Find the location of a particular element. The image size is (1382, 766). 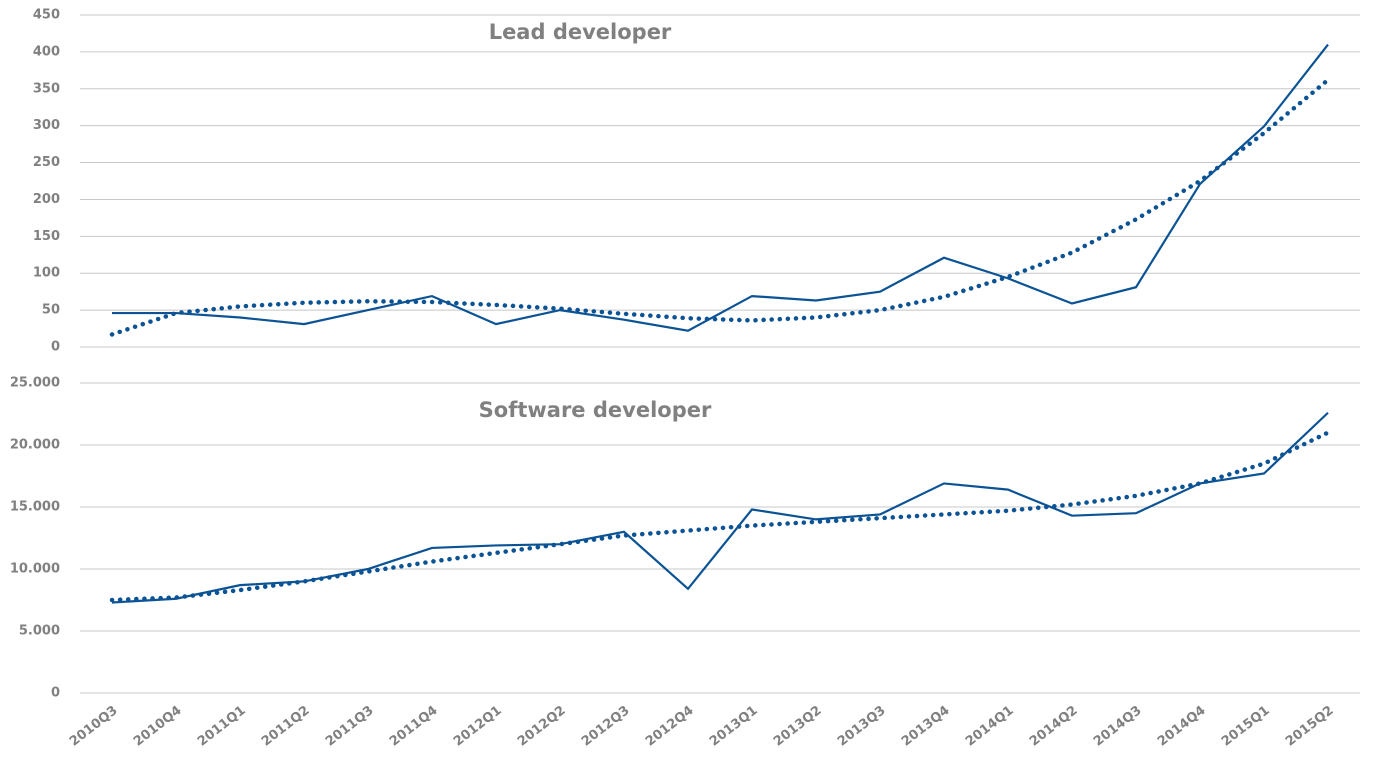

x-tick-label: 2013Q1 is located at coordinates (734, 726).